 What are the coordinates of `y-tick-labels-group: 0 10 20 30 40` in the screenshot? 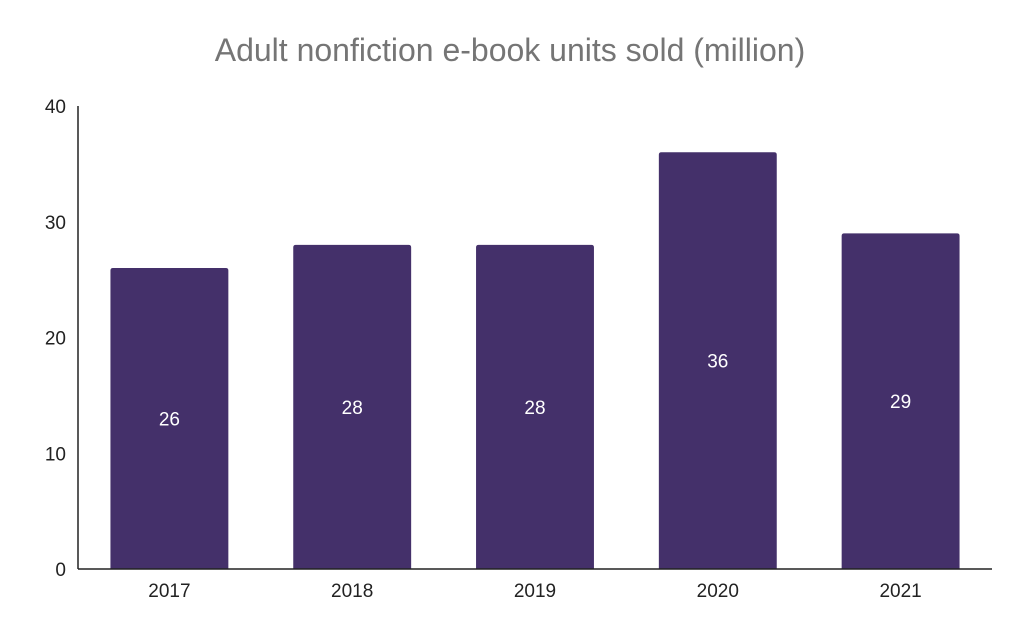 It's located at (55, 339).